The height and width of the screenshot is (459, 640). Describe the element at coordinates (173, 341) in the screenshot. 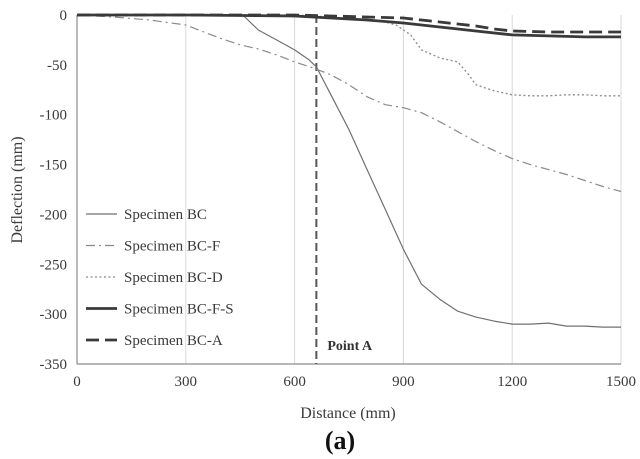

I see `legend-label: Specimen BC-A` at that location.